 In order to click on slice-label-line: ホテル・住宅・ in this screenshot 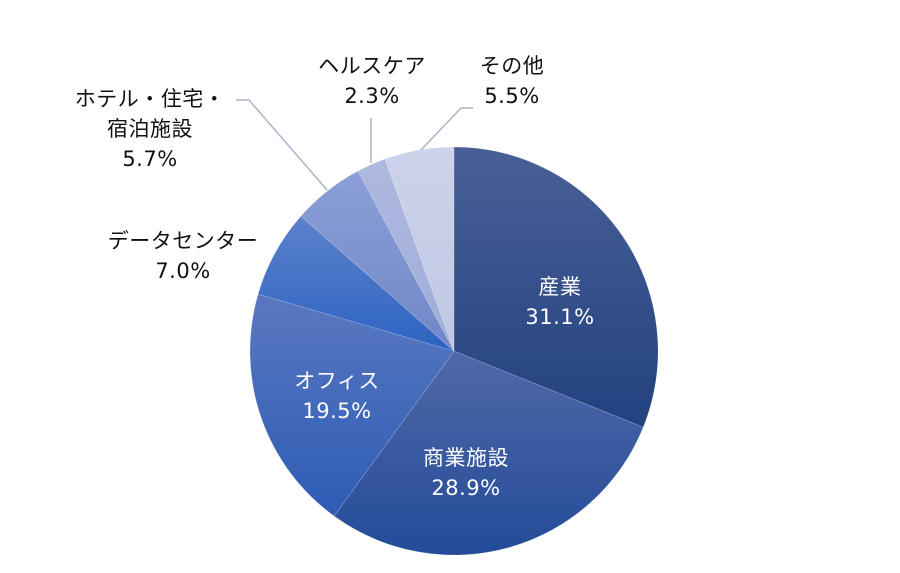, I will do `click(150, 99)`.